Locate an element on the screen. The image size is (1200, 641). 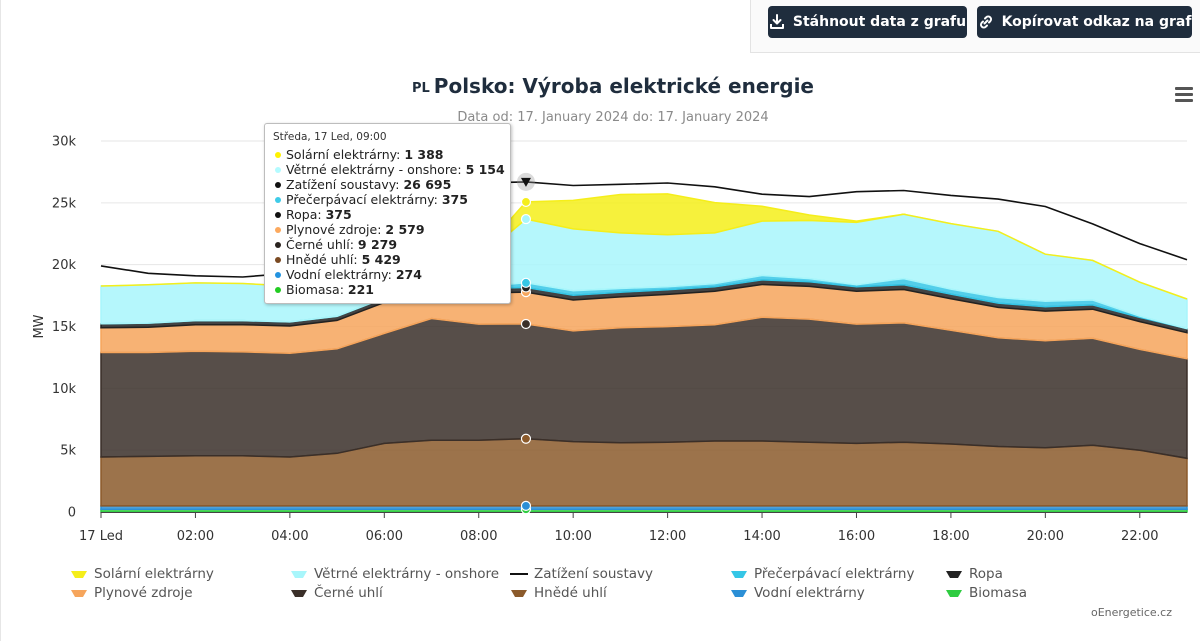
x-tick-label: 02:00 is located at coordinates (195, 536).